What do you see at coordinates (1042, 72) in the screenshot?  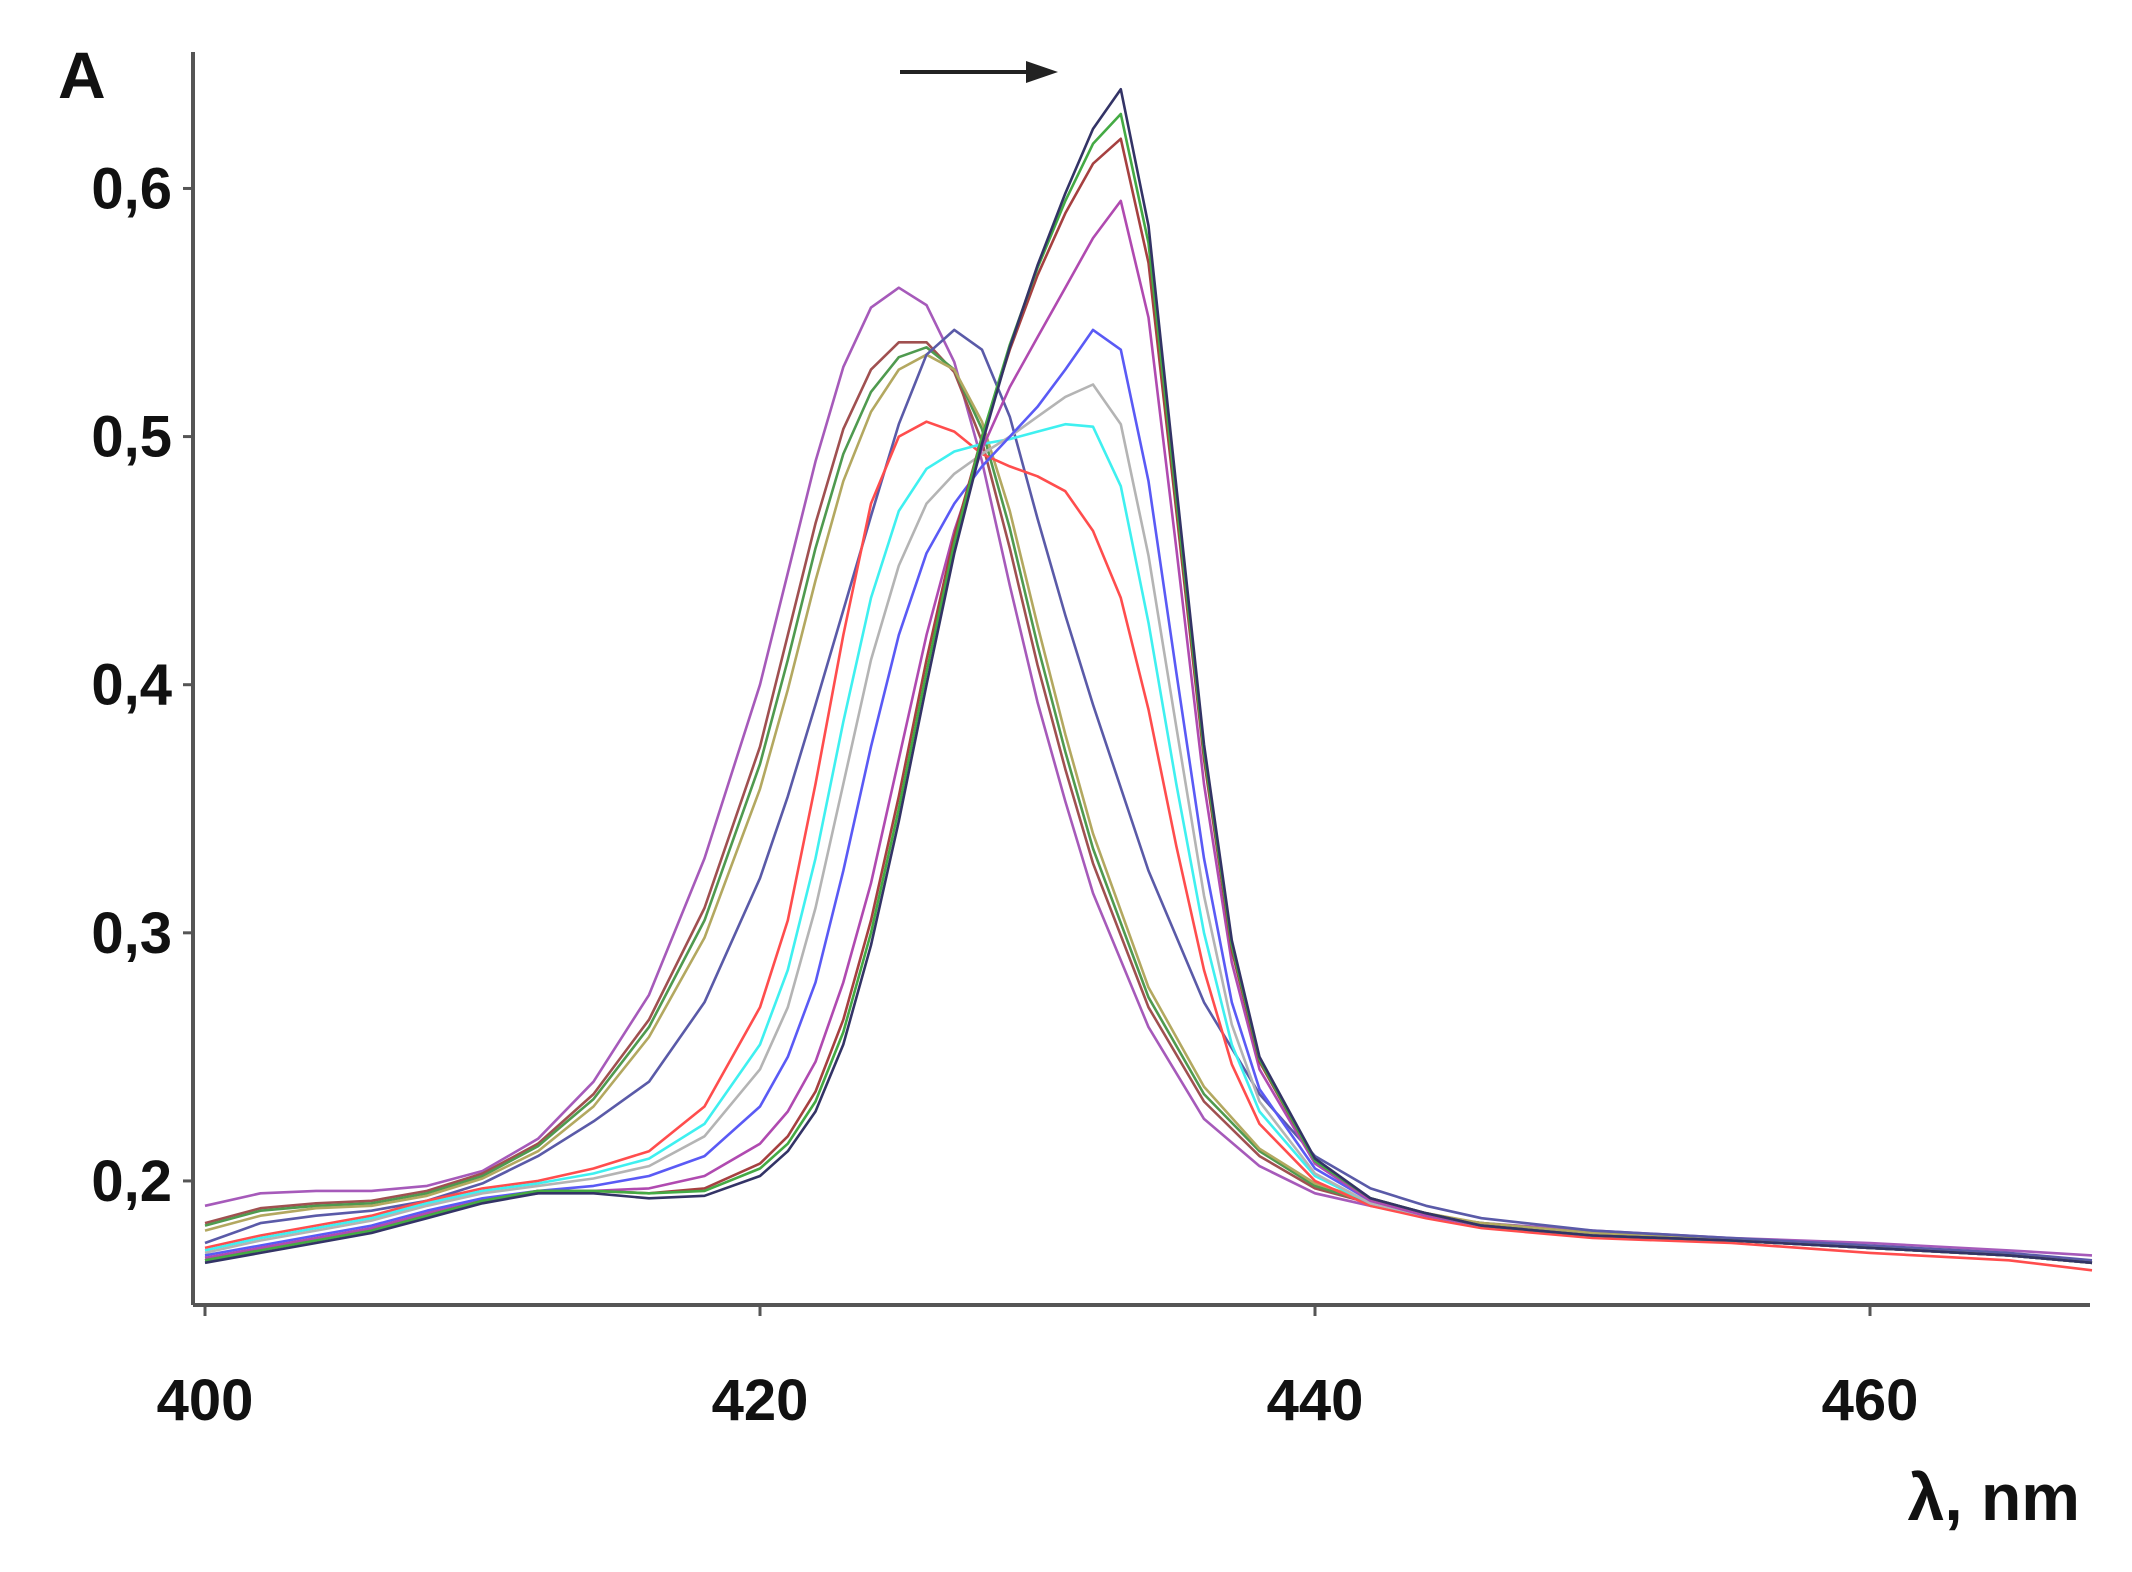 I see `shift-arrow-head` at bounding box center [1042, 72].